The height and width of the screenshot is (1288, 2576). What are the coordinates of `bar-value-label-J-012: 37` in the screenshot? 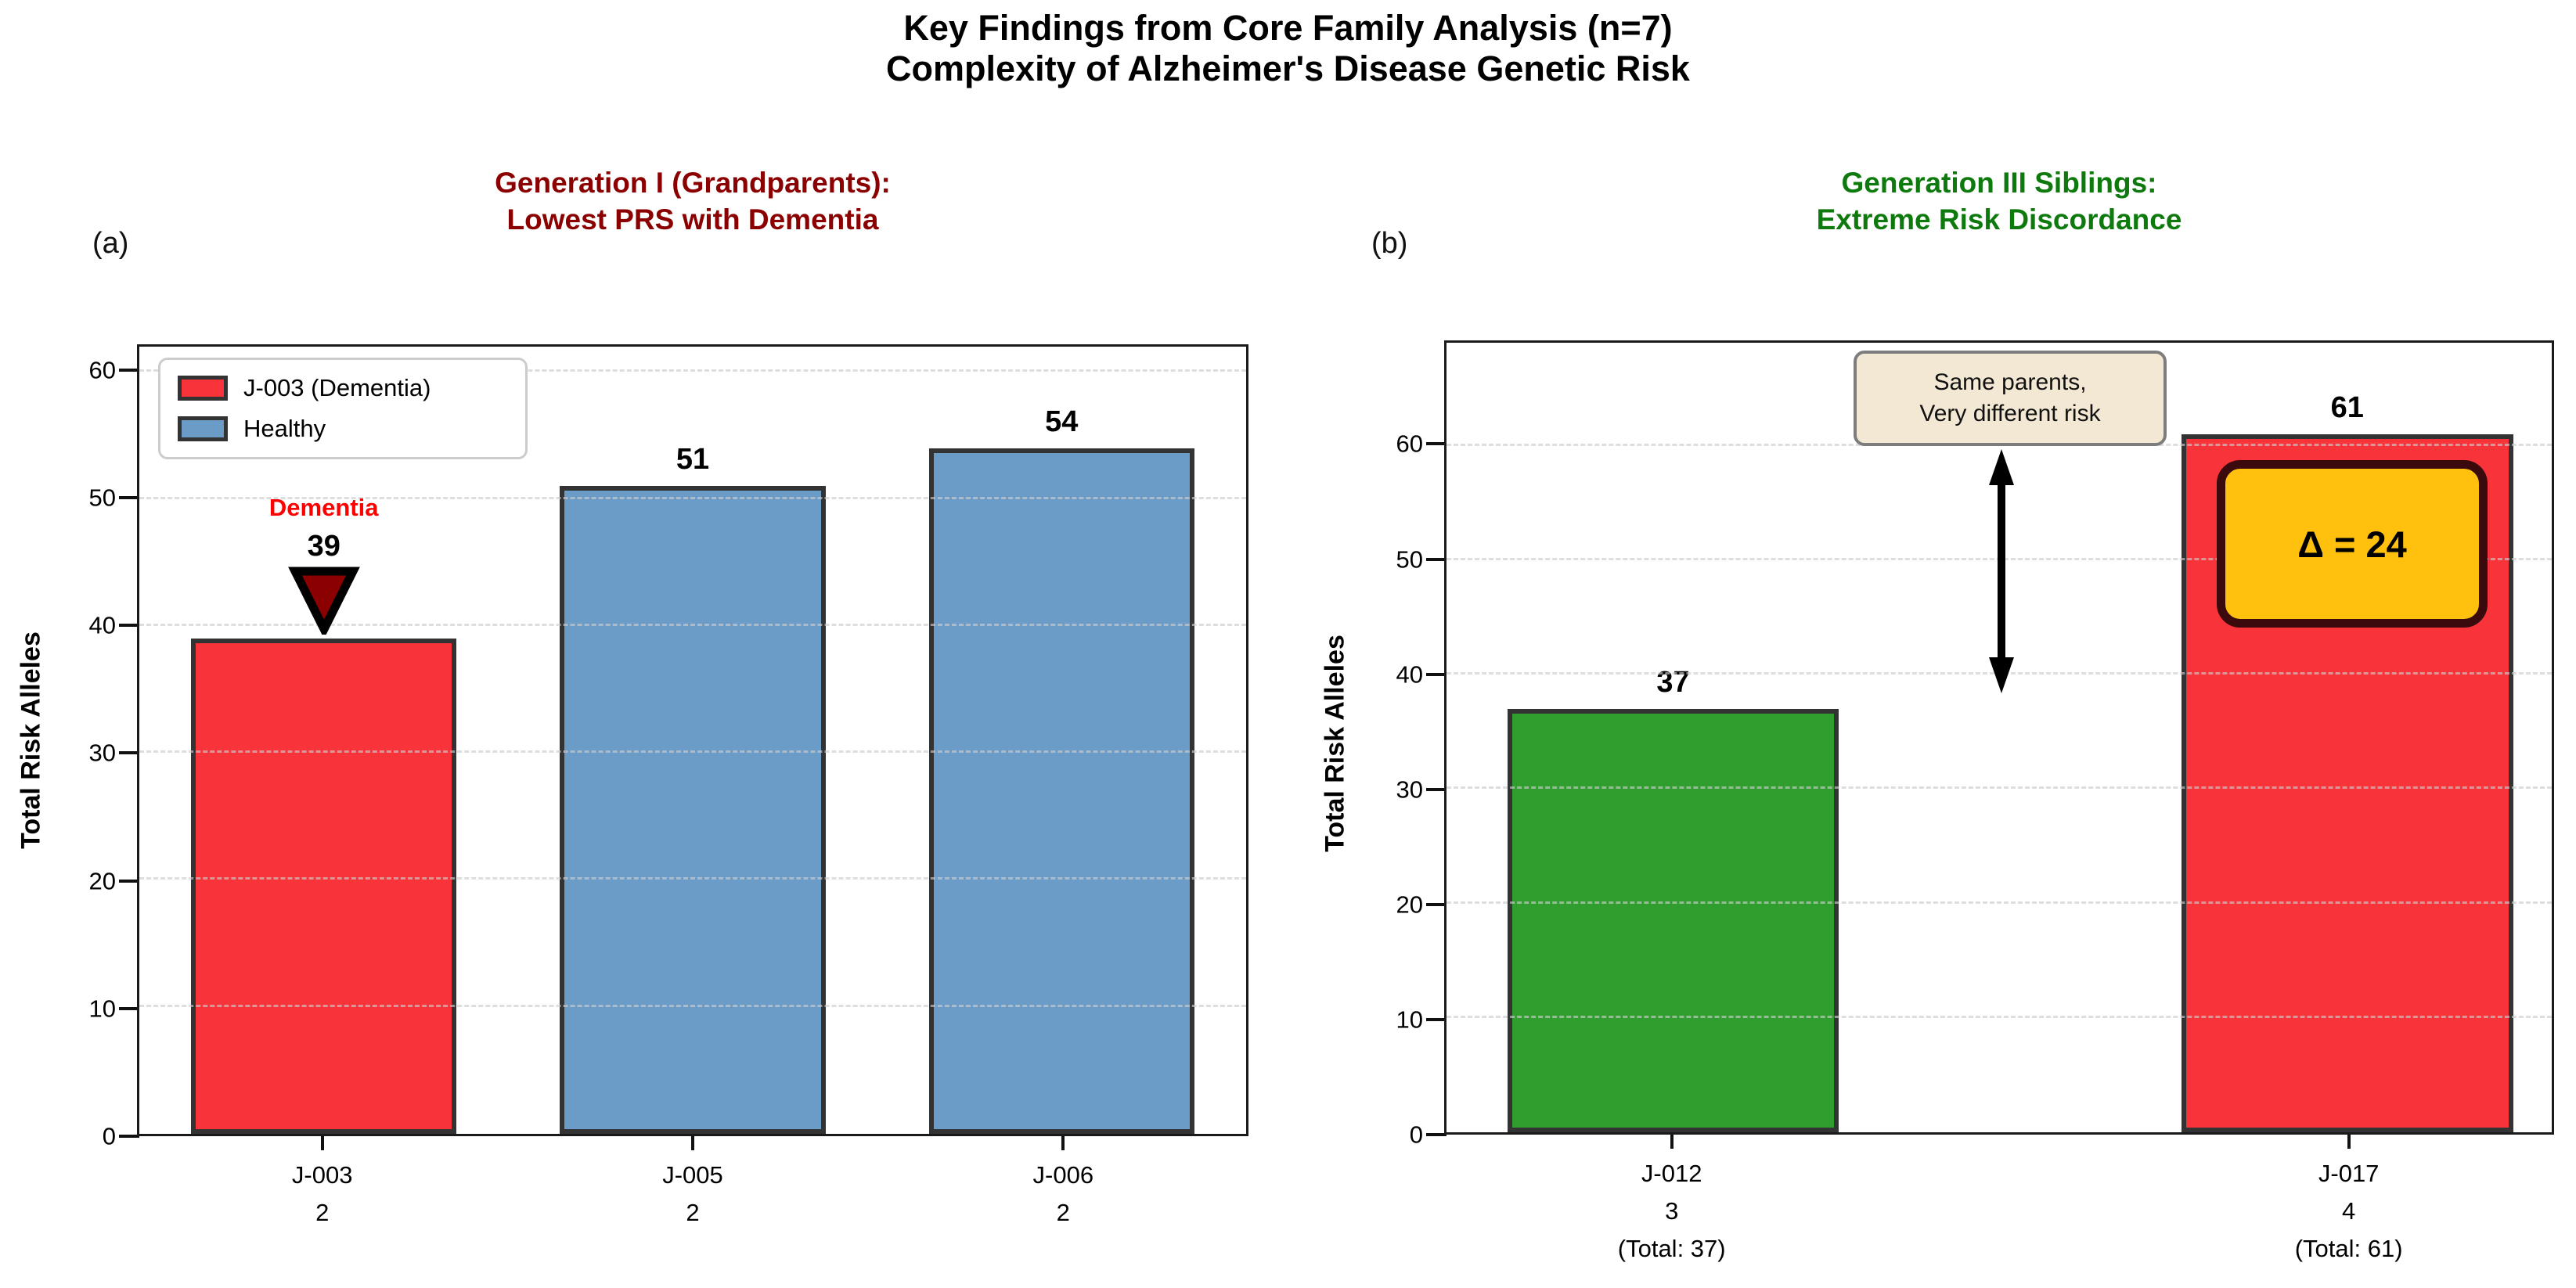 It's located at (1673, 682).